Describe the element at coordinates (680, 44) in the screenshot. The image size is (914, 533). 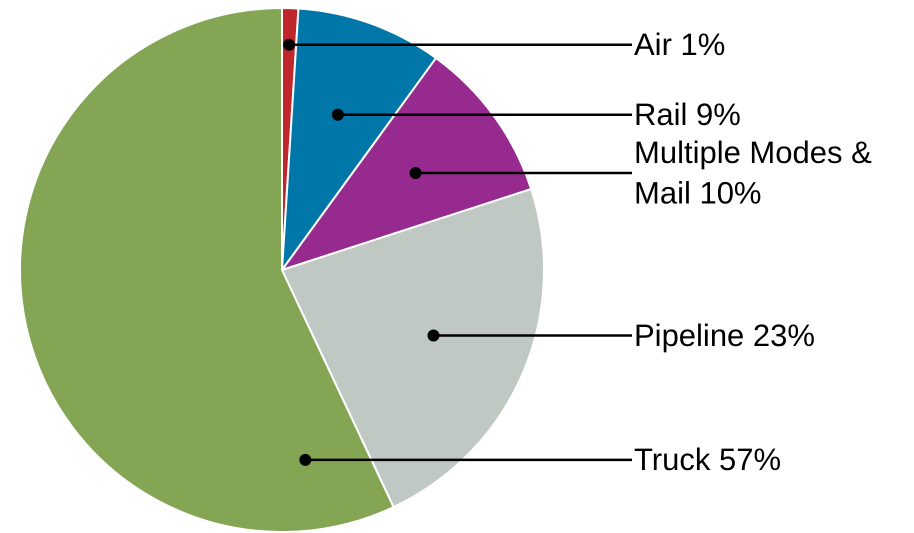
I see `slice-label: Air 1%` at that location.